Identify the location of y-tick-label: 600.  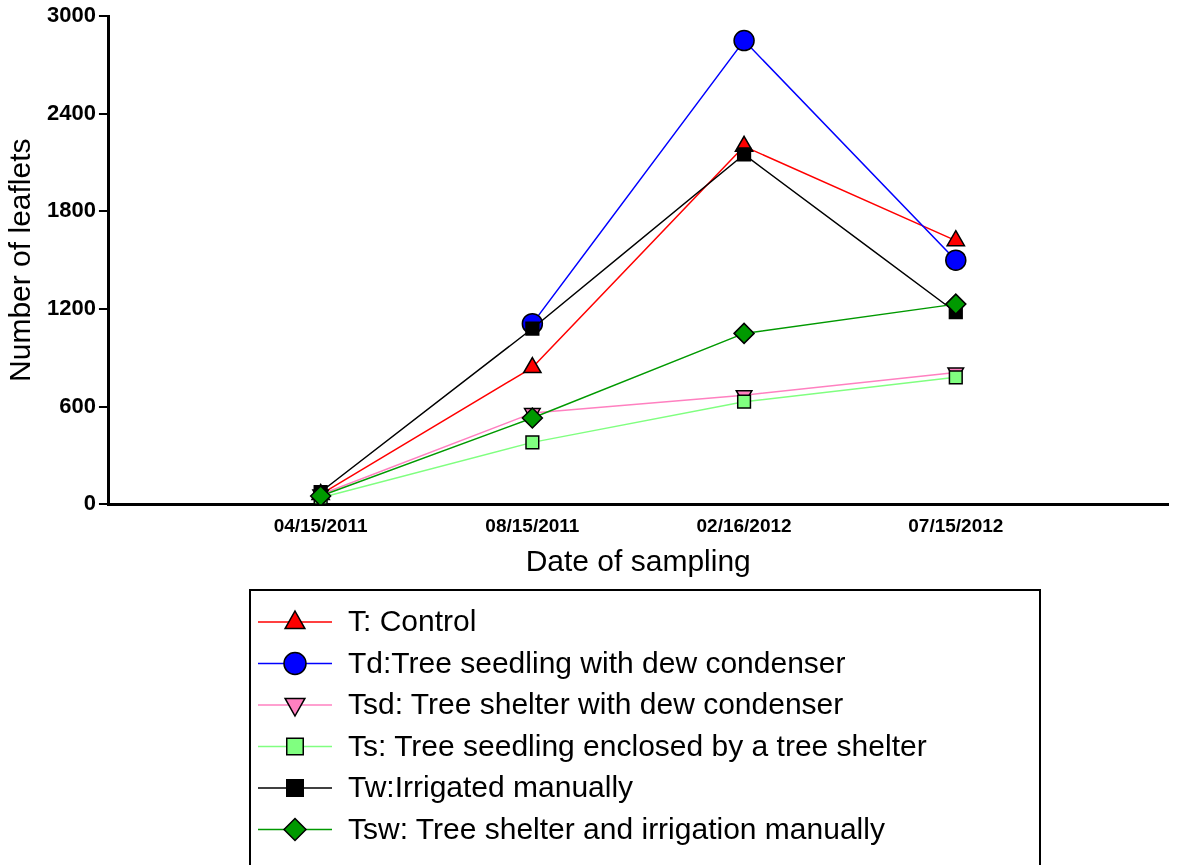
(77, 405).